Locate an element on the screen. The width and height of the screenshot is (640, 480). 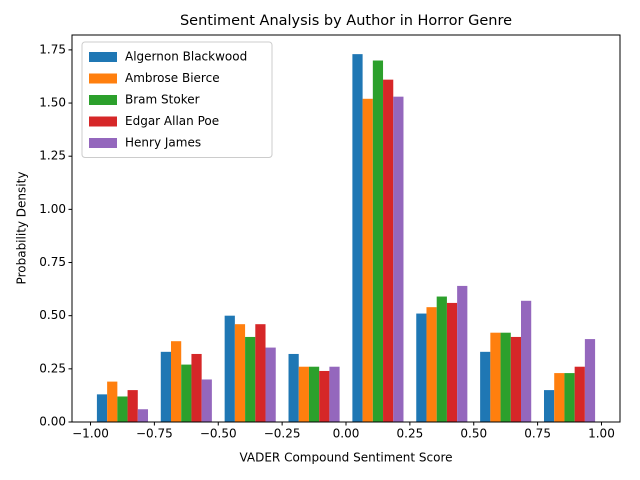
x-tick-label: 0.75 is located at coordinates (537, 434).